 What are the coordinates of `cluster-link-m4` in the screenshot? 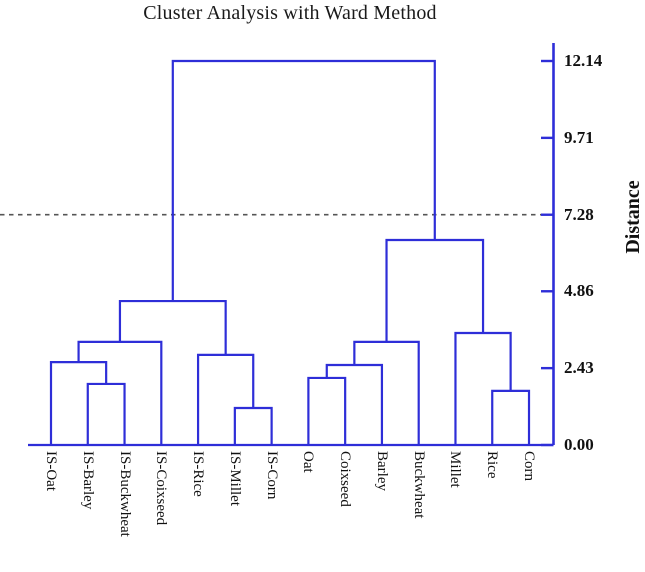 It's located at (253, 425).